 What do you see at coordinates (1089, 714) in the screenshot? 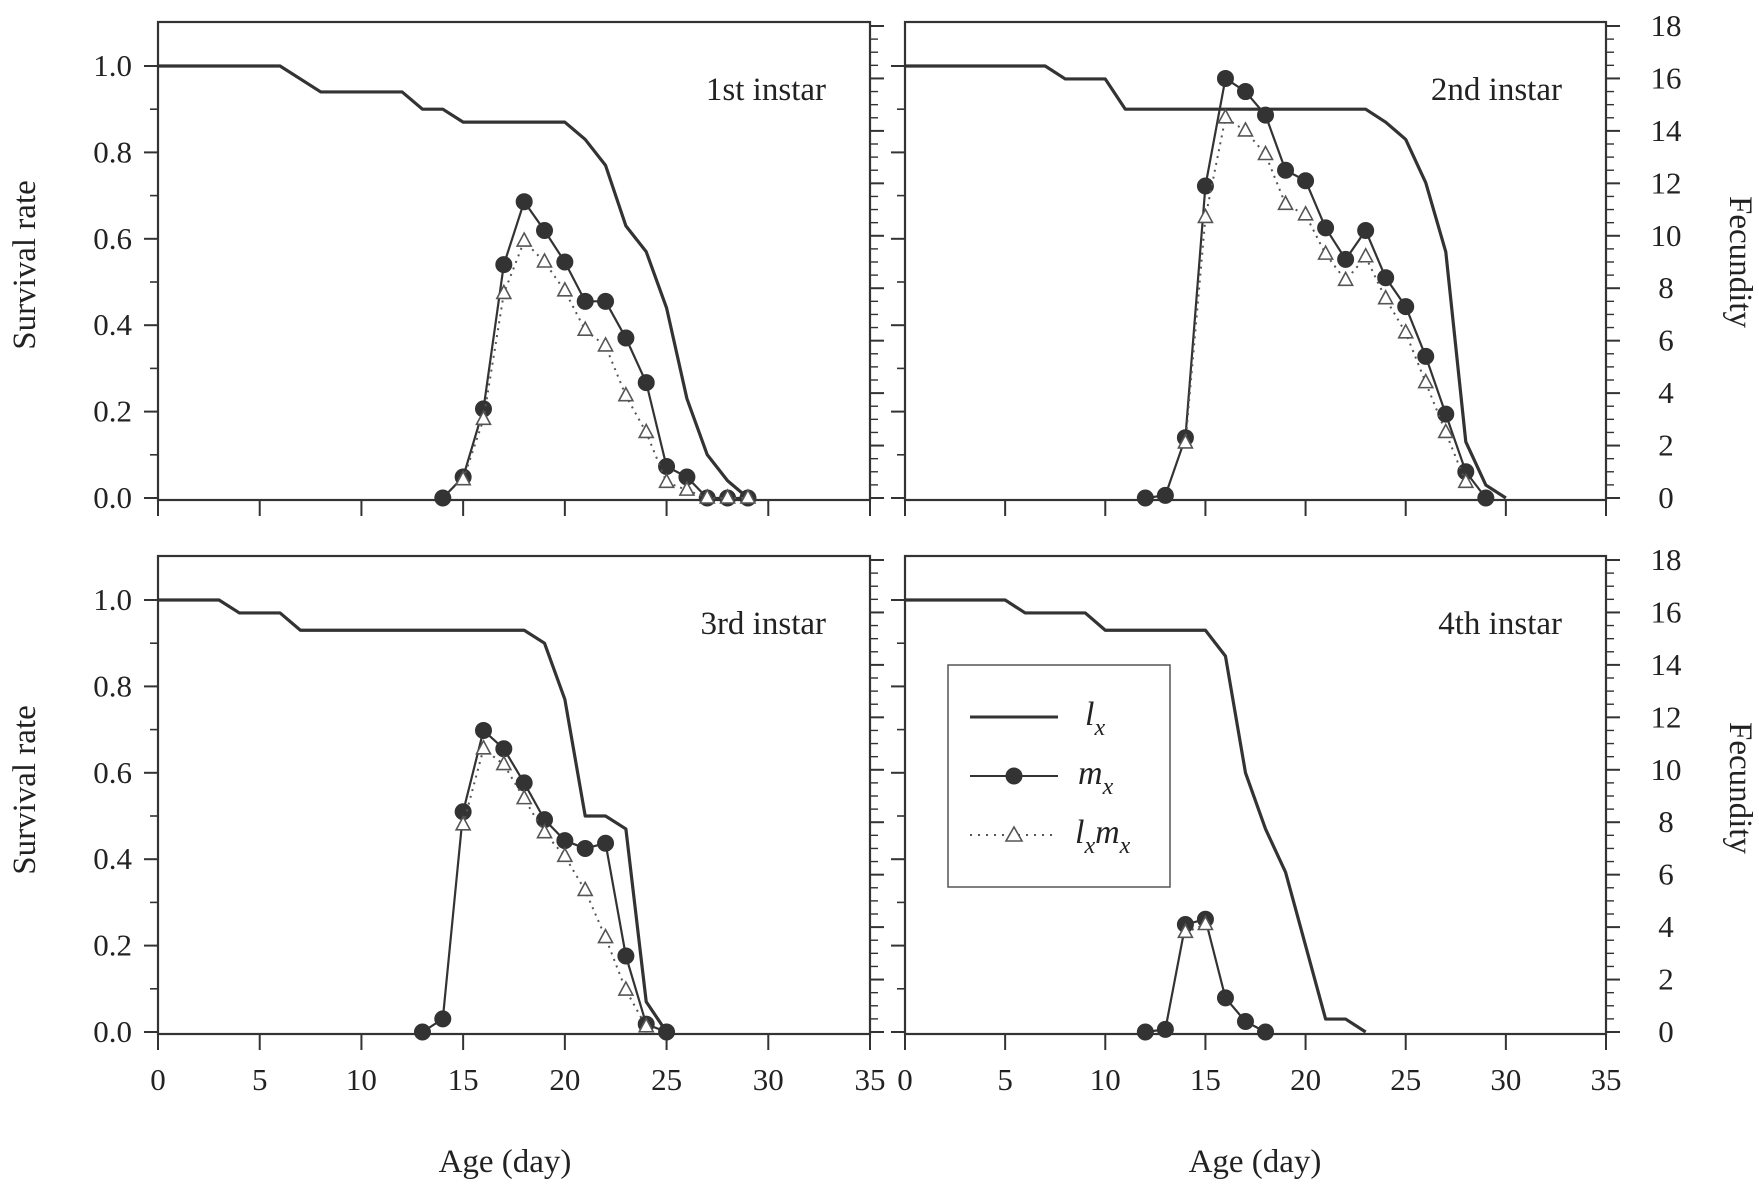
I see `legend-lx-main: l` at bounding box center [1089, 714].